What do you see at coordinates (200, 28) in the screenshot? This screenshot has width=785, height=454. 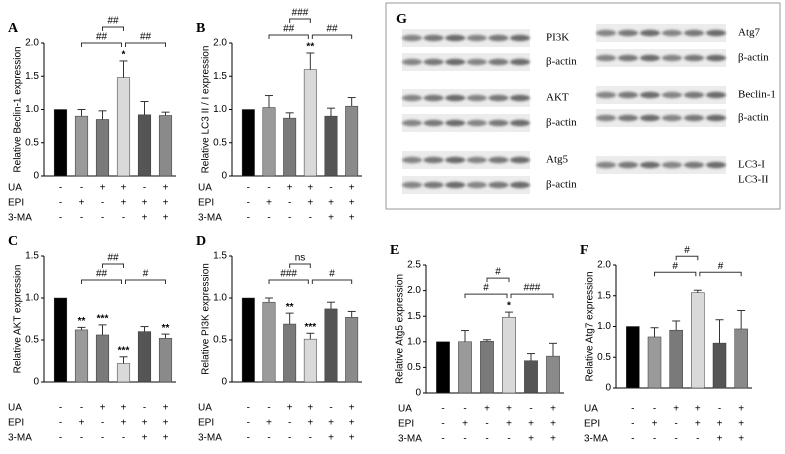 I see `panel-letter: B` at bounding box center [200, 28].